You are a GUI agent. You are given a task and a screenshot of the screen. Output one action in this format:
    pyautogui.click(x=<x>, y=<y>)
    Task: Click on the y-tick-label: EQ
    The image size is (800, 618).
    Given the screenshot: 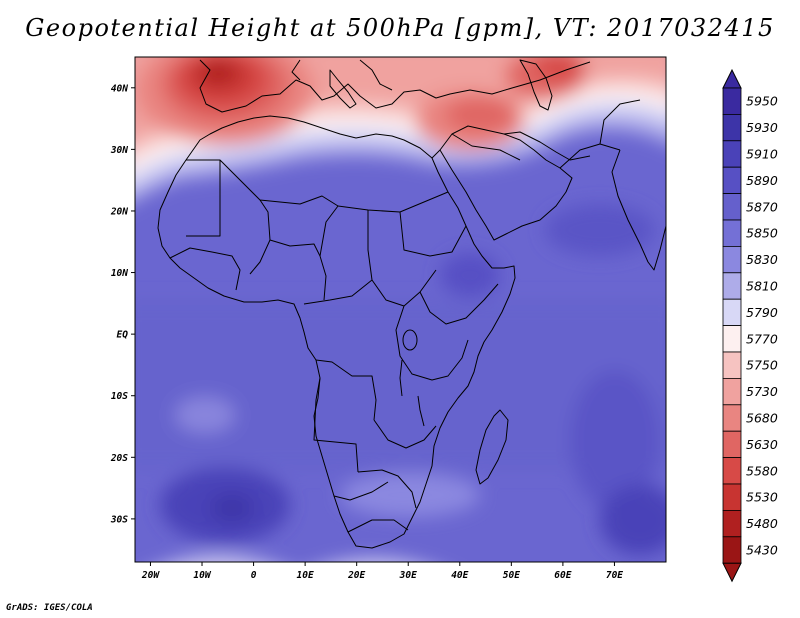 What is the action you would take?
    pyautogui.click(x=123, y=335)
    